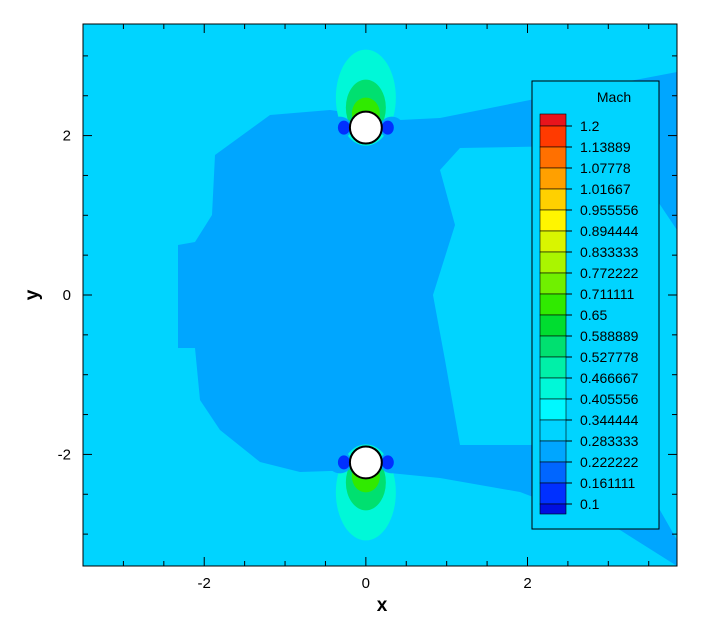 The height and width of the screenshot is (620, 705). I want to click on x-axis-title: x, so click(382, 605).